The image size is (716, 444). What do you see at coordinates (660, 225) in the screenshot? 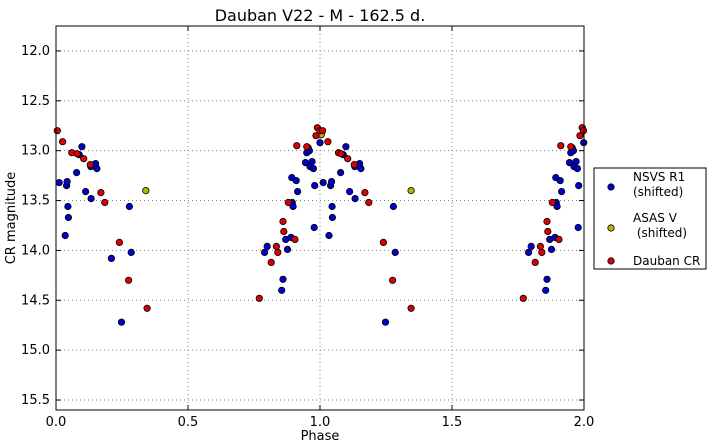
I see `legend-label: ASAS V (shifted)` at bounding box center [660, 225].